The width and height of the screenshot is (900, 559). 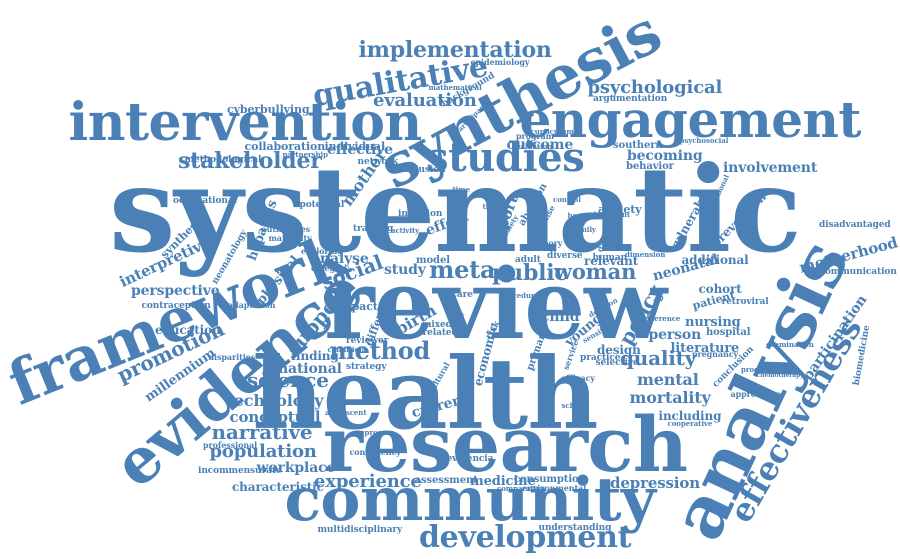 What do you see at coordinates (240, 470) in the screenshot?
I see `cloud-word: incommensurate` at bounding box center [240, 470].